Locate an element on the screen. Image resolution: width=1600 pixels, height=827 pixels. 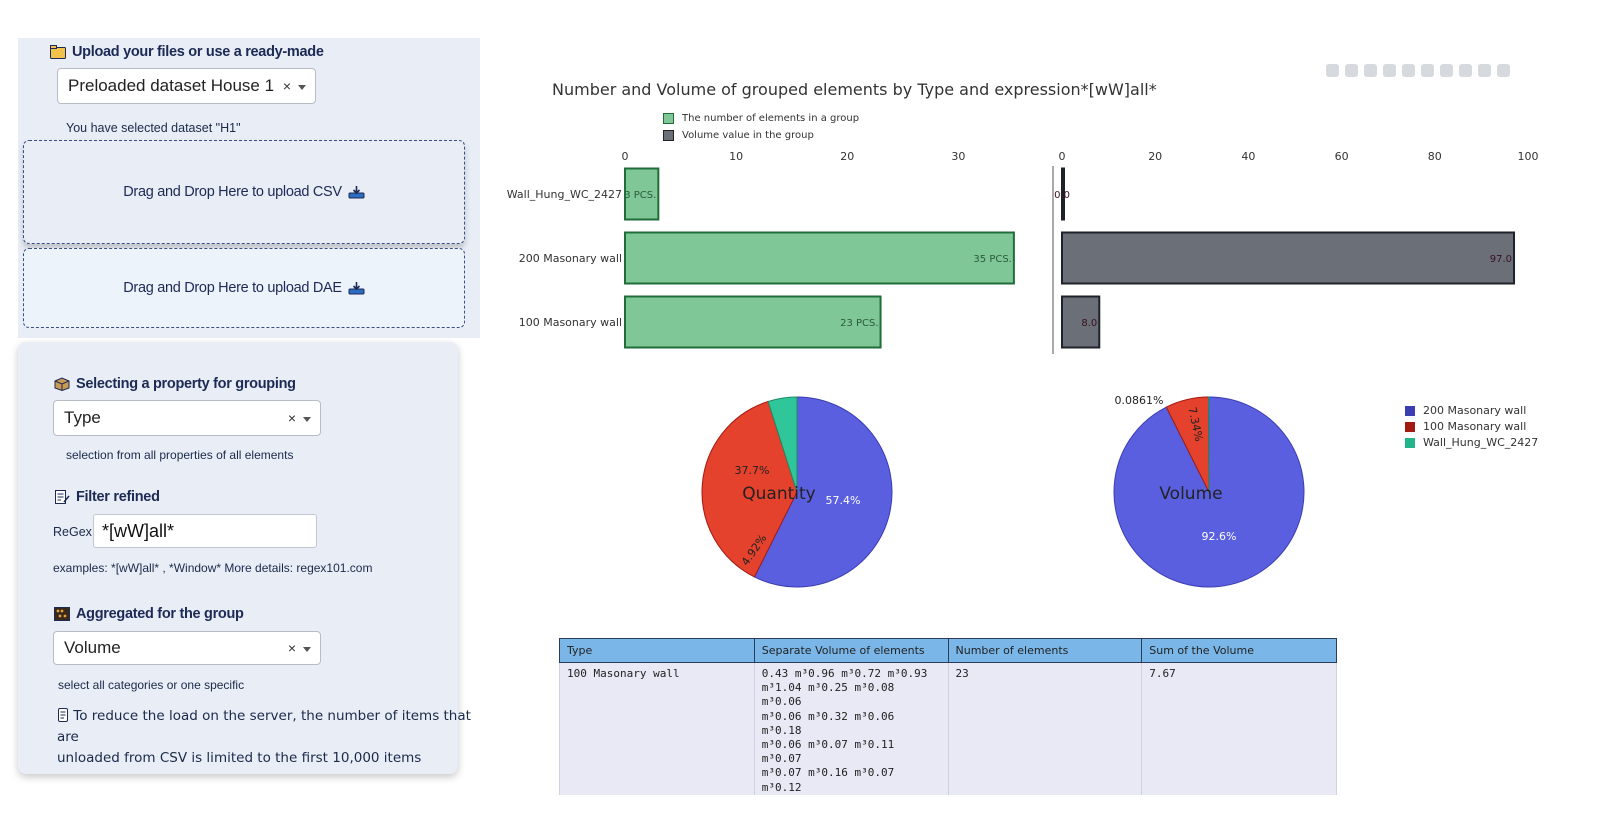
bar-category-label: 100 Masonary wall is located at coordinates (570, 322).